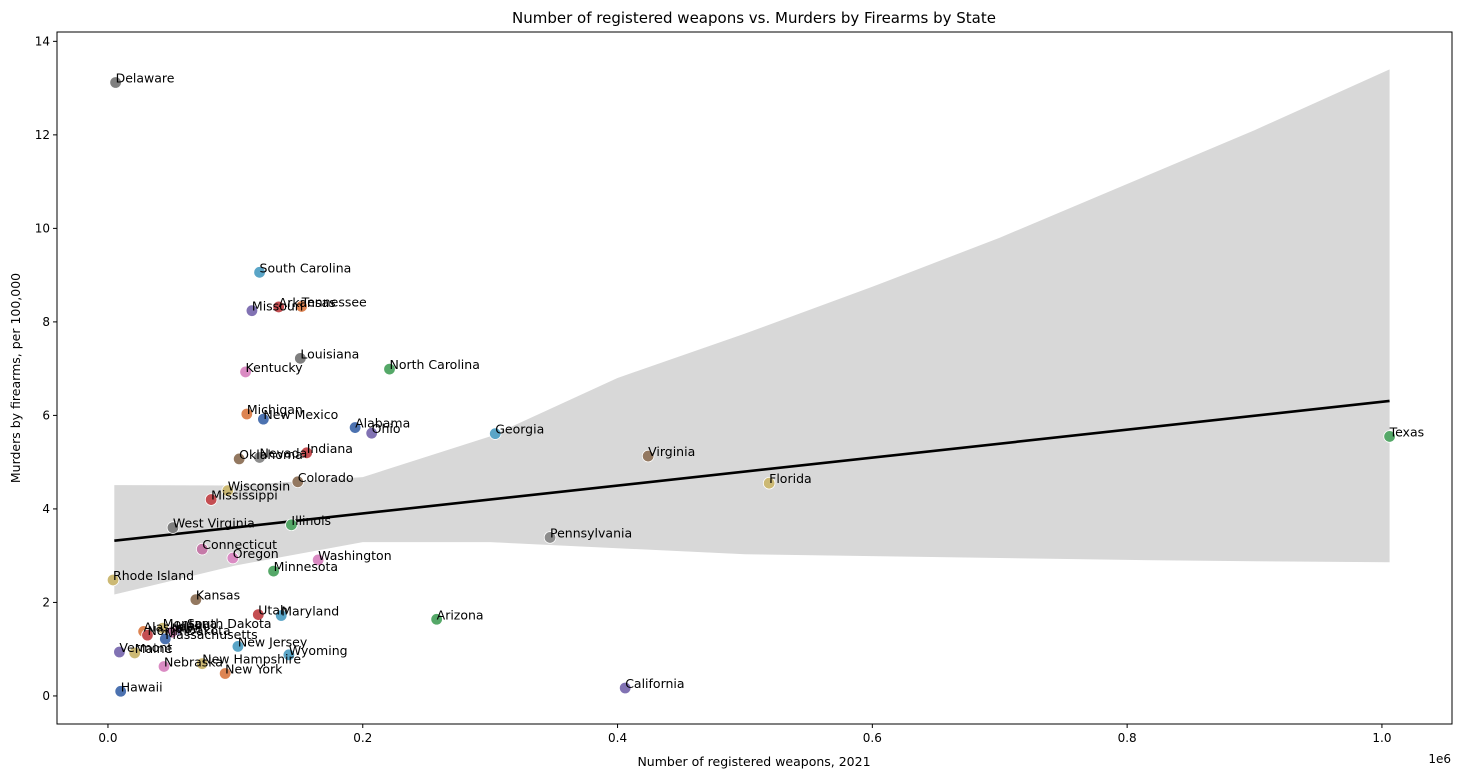 This screenshot has height=778, width=1461. I want to click on point-label: Arkansas, so click(307, 302).